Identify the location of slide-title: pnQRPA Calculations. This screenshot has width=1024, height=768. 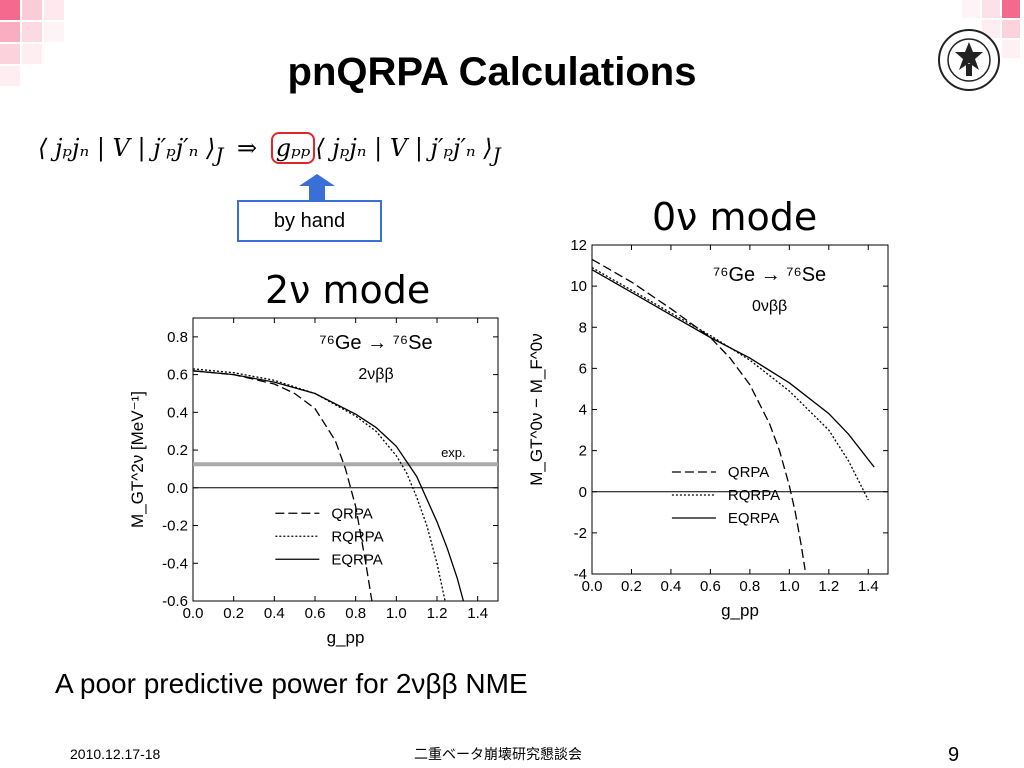
(492, 72).